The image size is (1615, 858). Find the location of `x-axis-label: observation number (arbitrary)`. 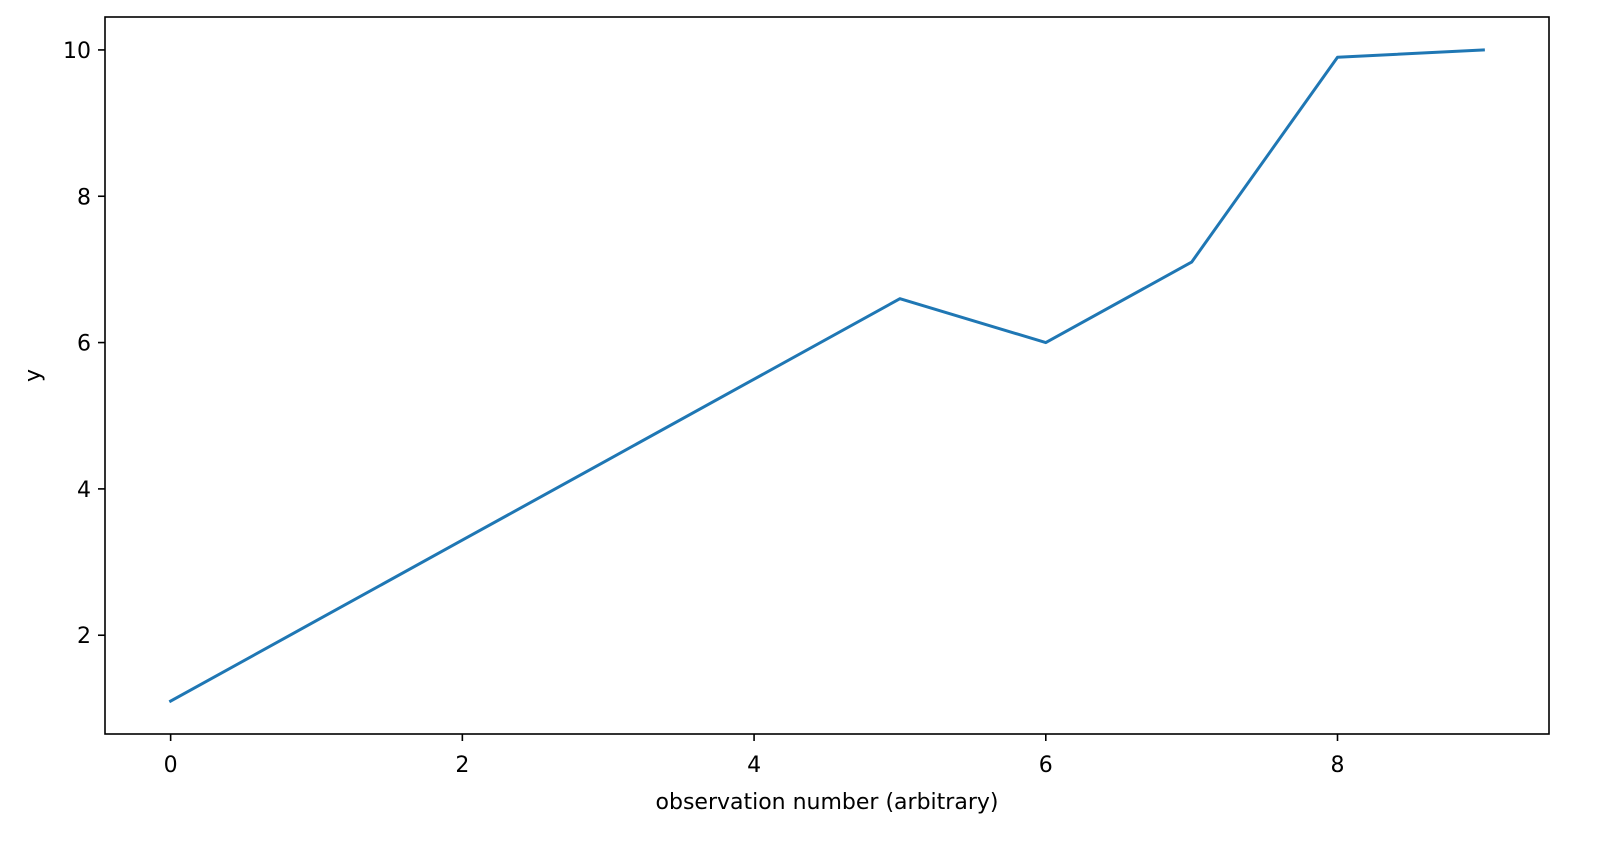

x-axis-label: observation number (arbitrary) is located at coordinates (827, 802).